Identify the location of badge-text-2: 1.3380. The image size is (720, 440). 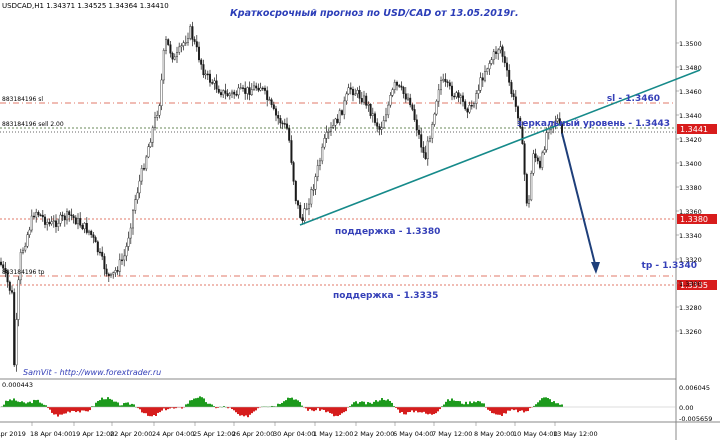
(694, 219).